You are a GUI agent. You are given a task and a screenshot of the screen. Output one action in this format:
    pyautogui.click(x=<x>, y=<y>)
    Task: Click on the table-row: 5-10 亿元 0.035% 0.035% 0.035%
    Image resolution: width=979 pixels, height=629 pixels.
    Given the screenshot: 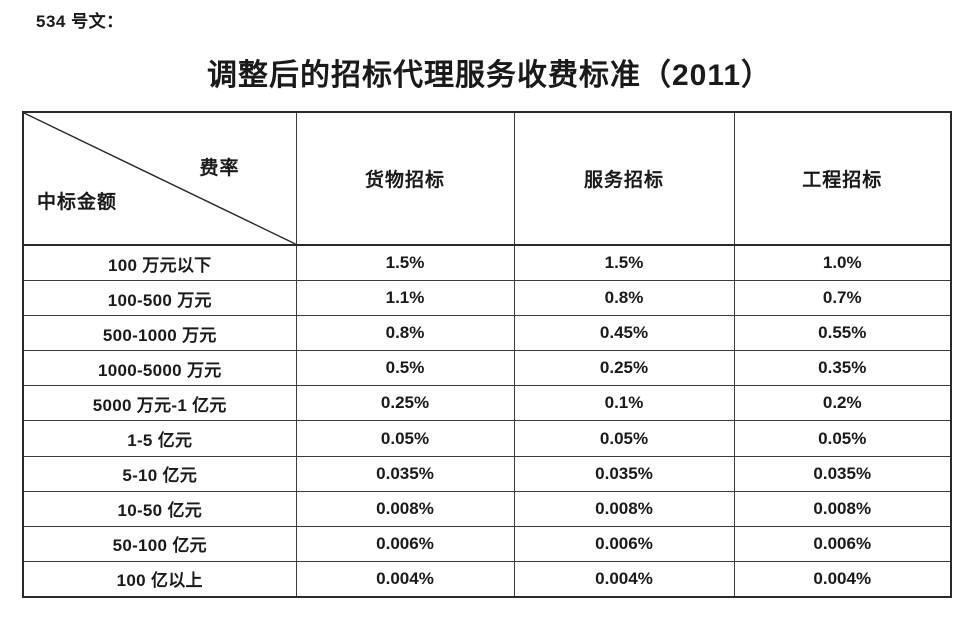 What is the action you would take?
    pyautogui.click(x=487, y=473)
    